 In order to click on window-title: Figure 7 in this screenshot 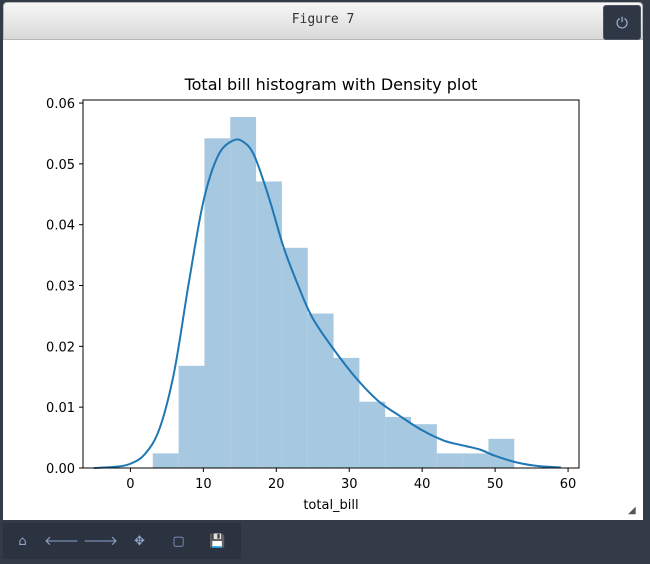, I will do `click(323, 19)`.